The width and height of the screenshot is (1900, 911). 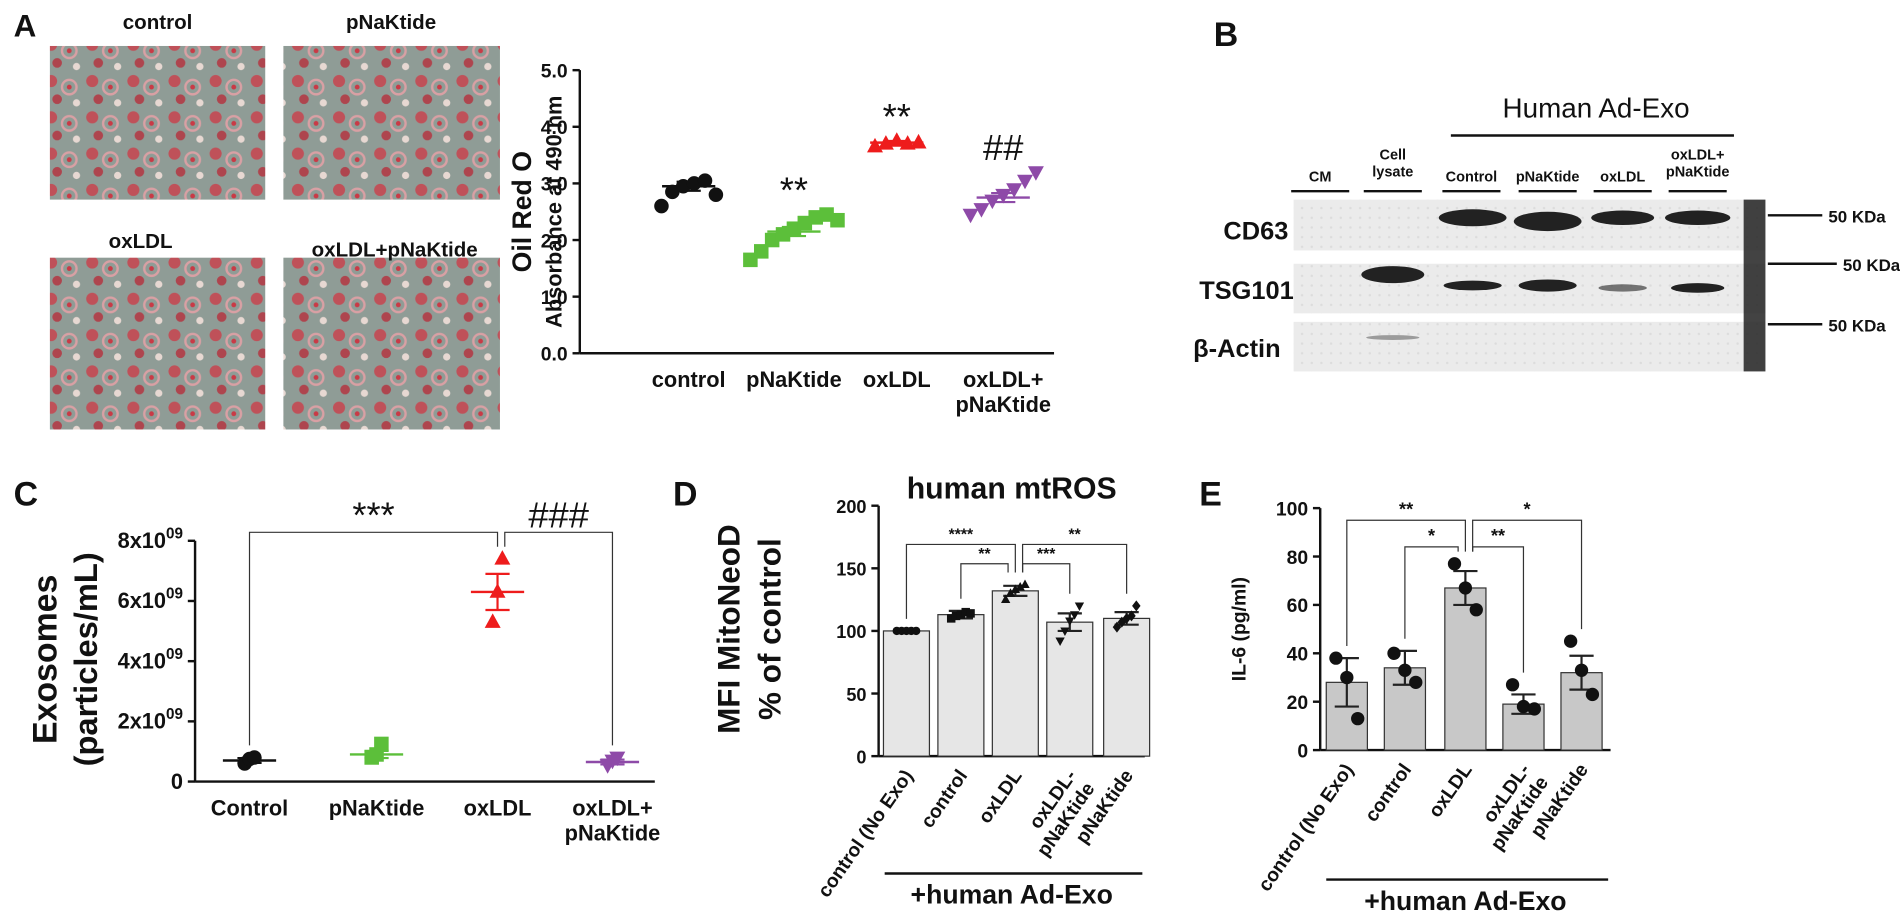 What do you see at coordinates (1472, 177) in the screenshot?
I see `lane-label: Control` at bounding box center [1472, 177].